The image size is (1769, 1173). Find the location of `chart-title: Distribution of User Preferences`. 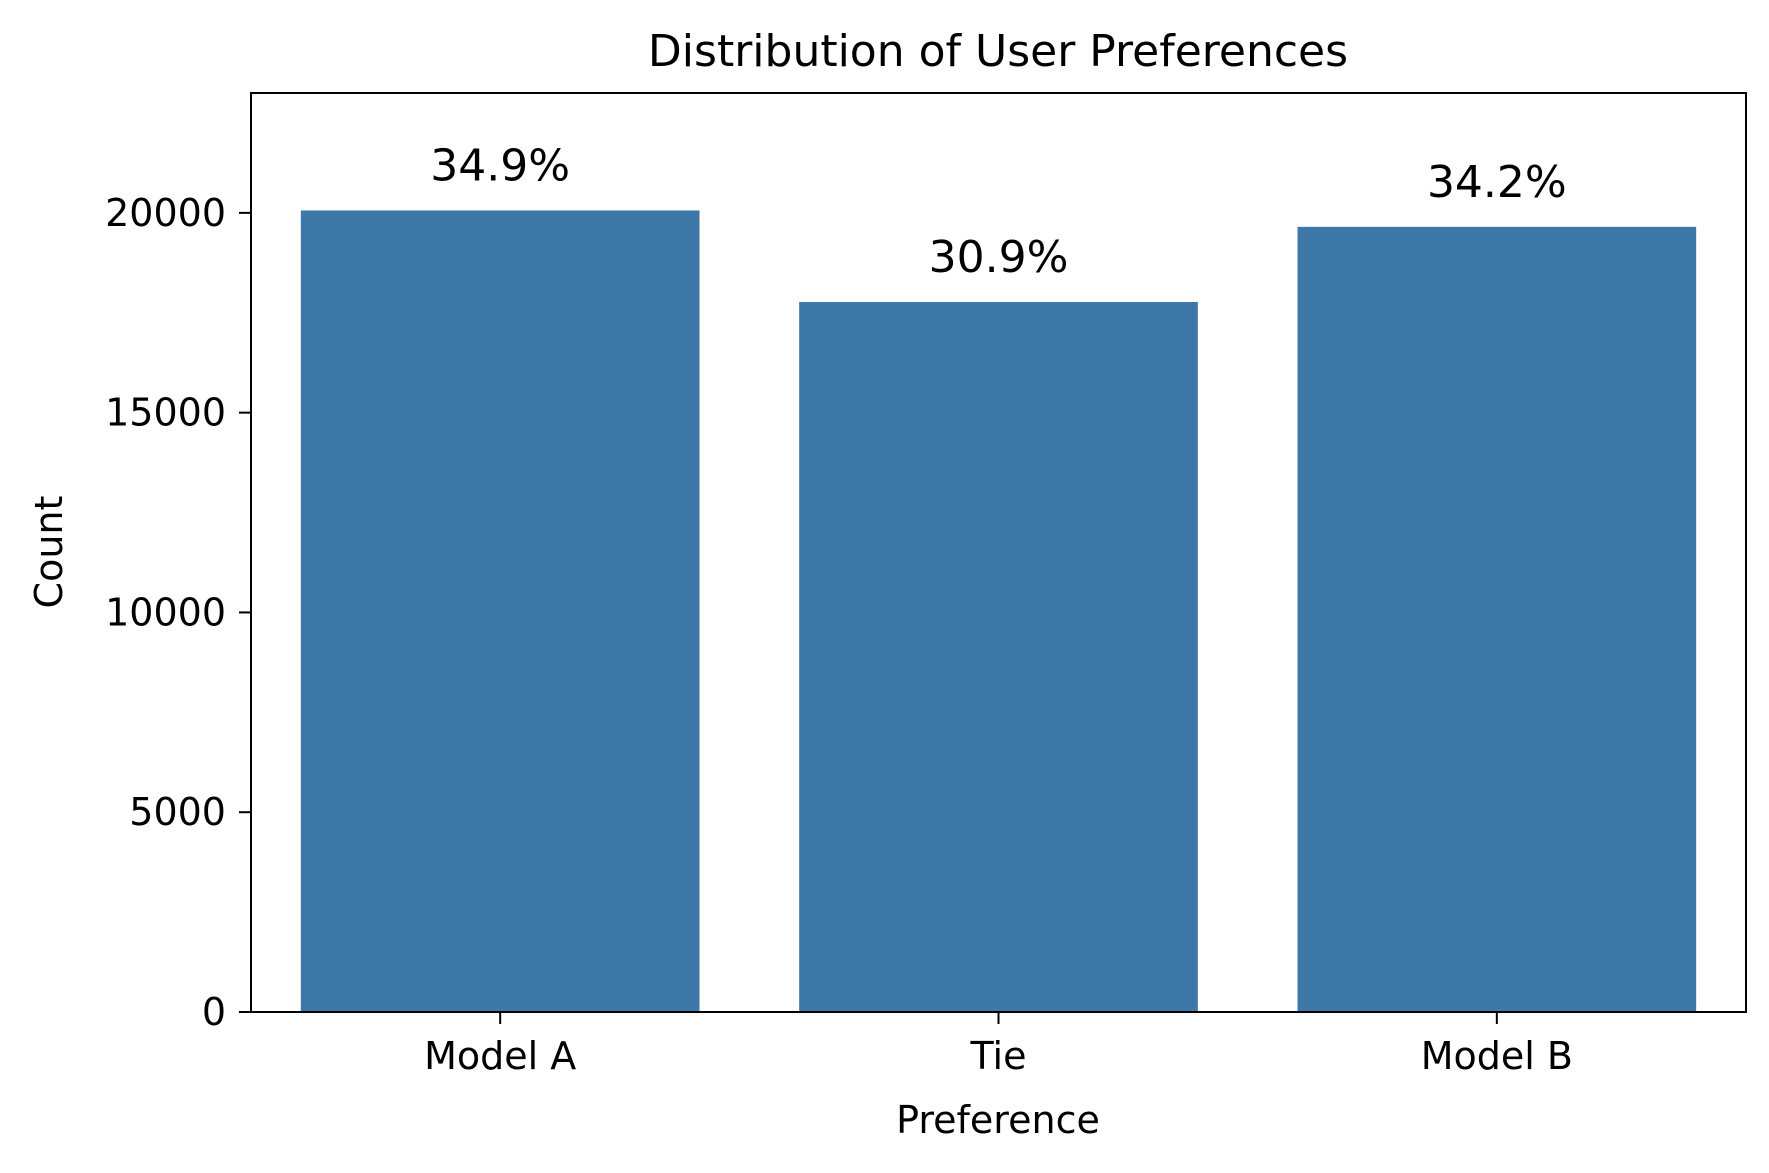

chart-title: Distribution of User Preferences is located at coordinates (998, 51).